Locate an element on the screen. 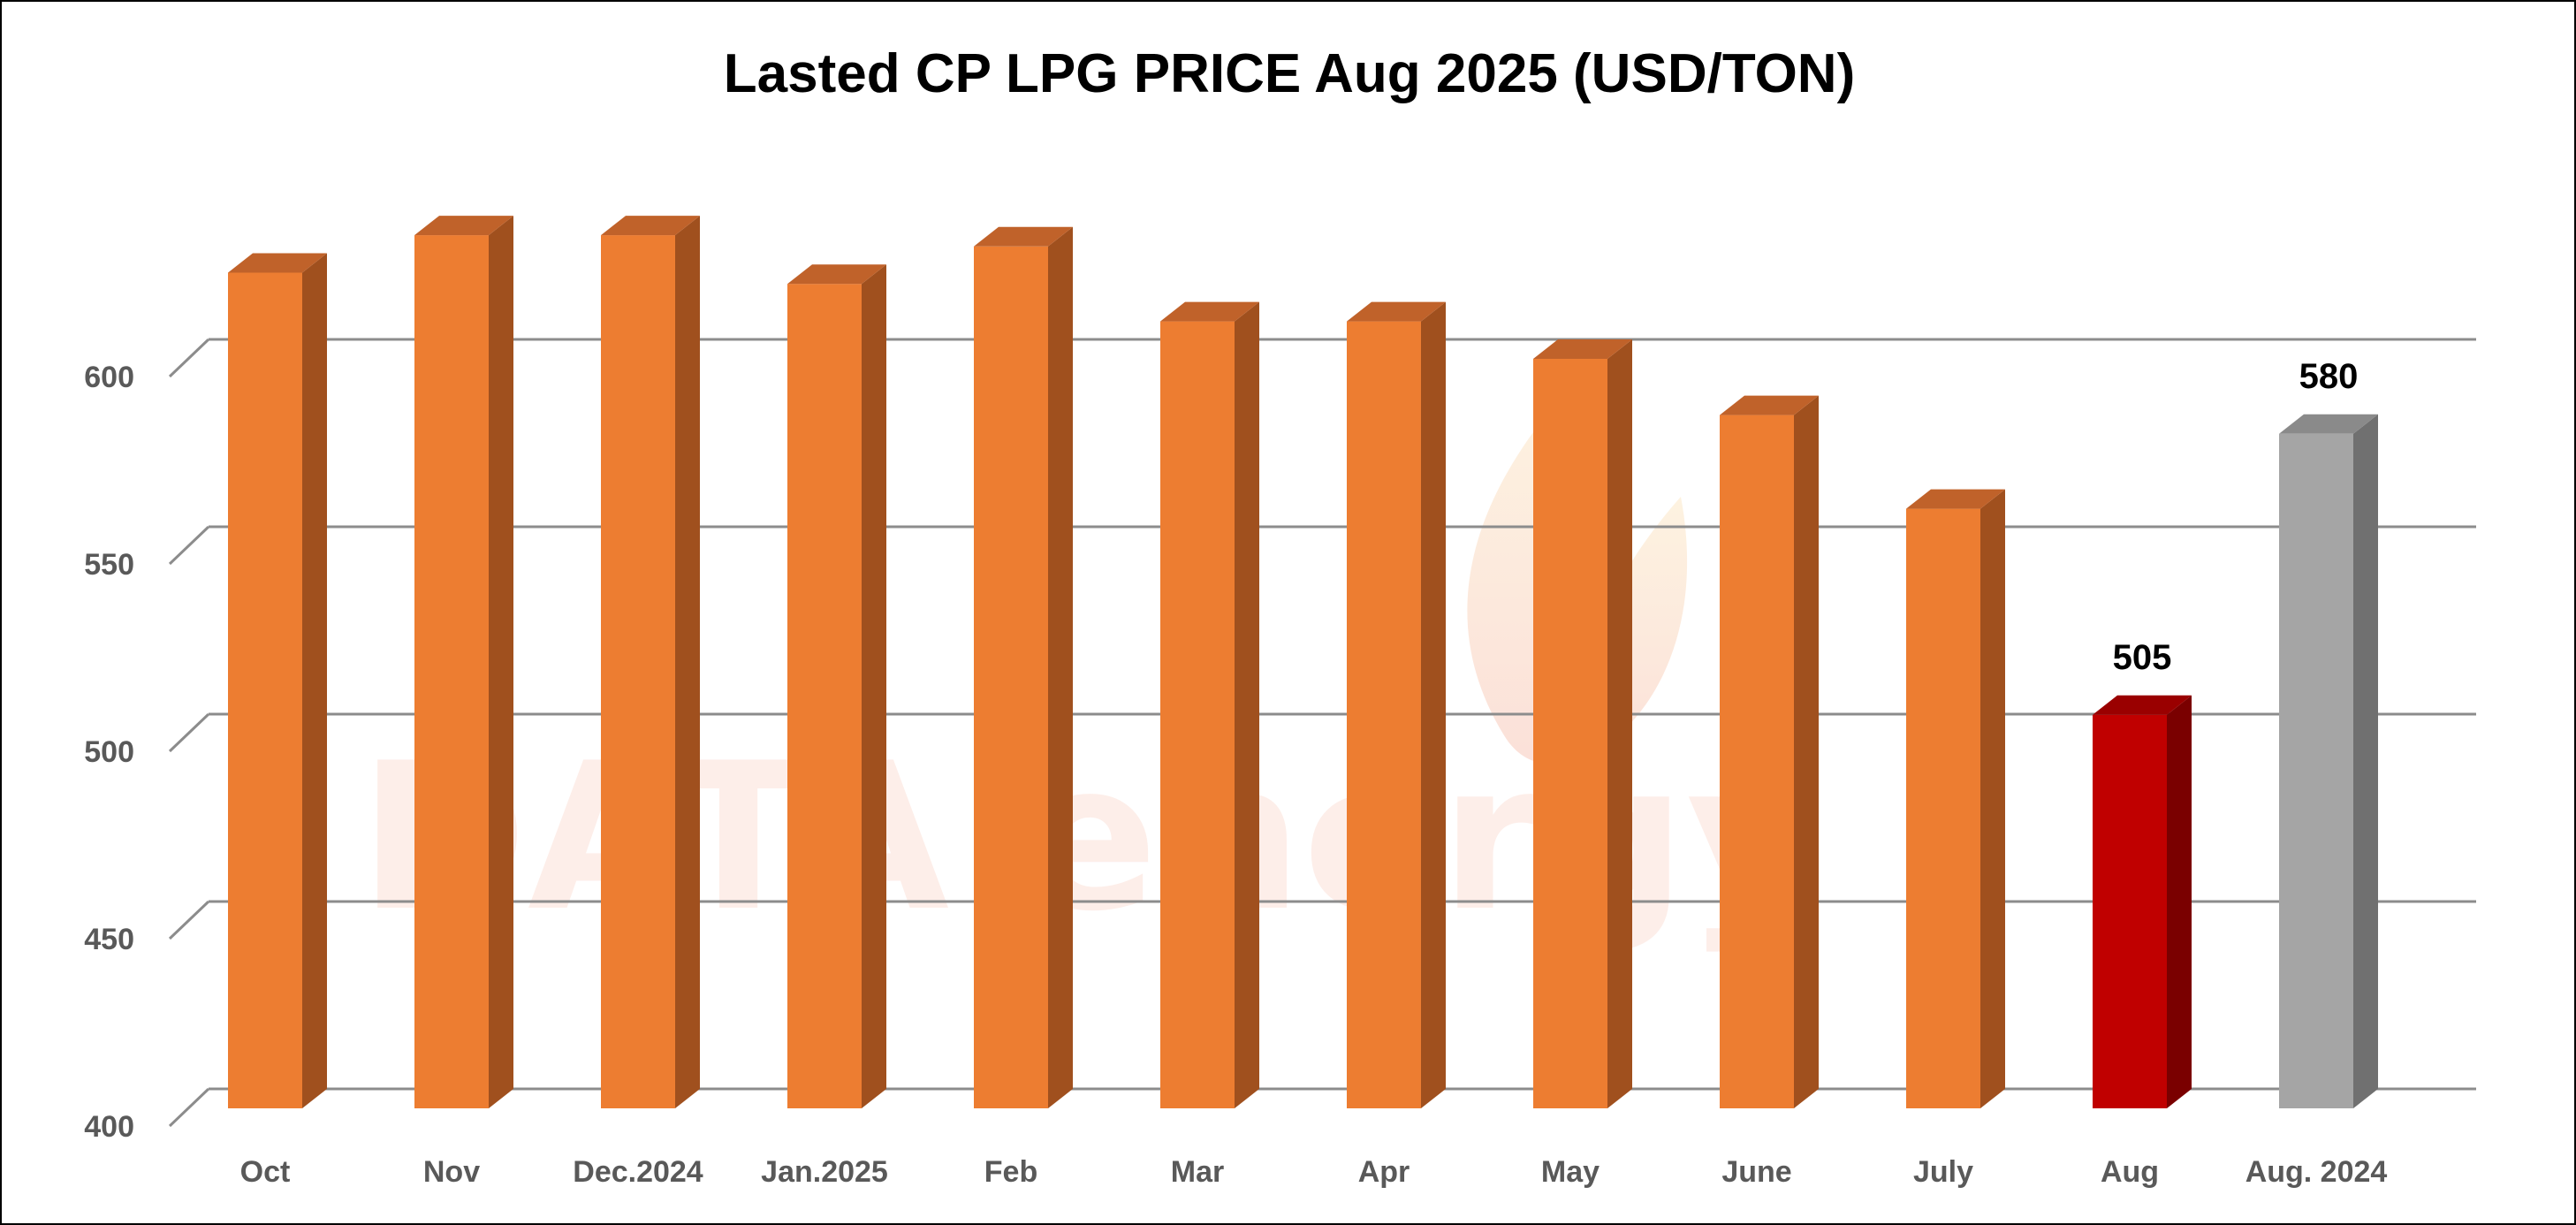  bar-Dec.2024 is located at coordinates (650, 662).